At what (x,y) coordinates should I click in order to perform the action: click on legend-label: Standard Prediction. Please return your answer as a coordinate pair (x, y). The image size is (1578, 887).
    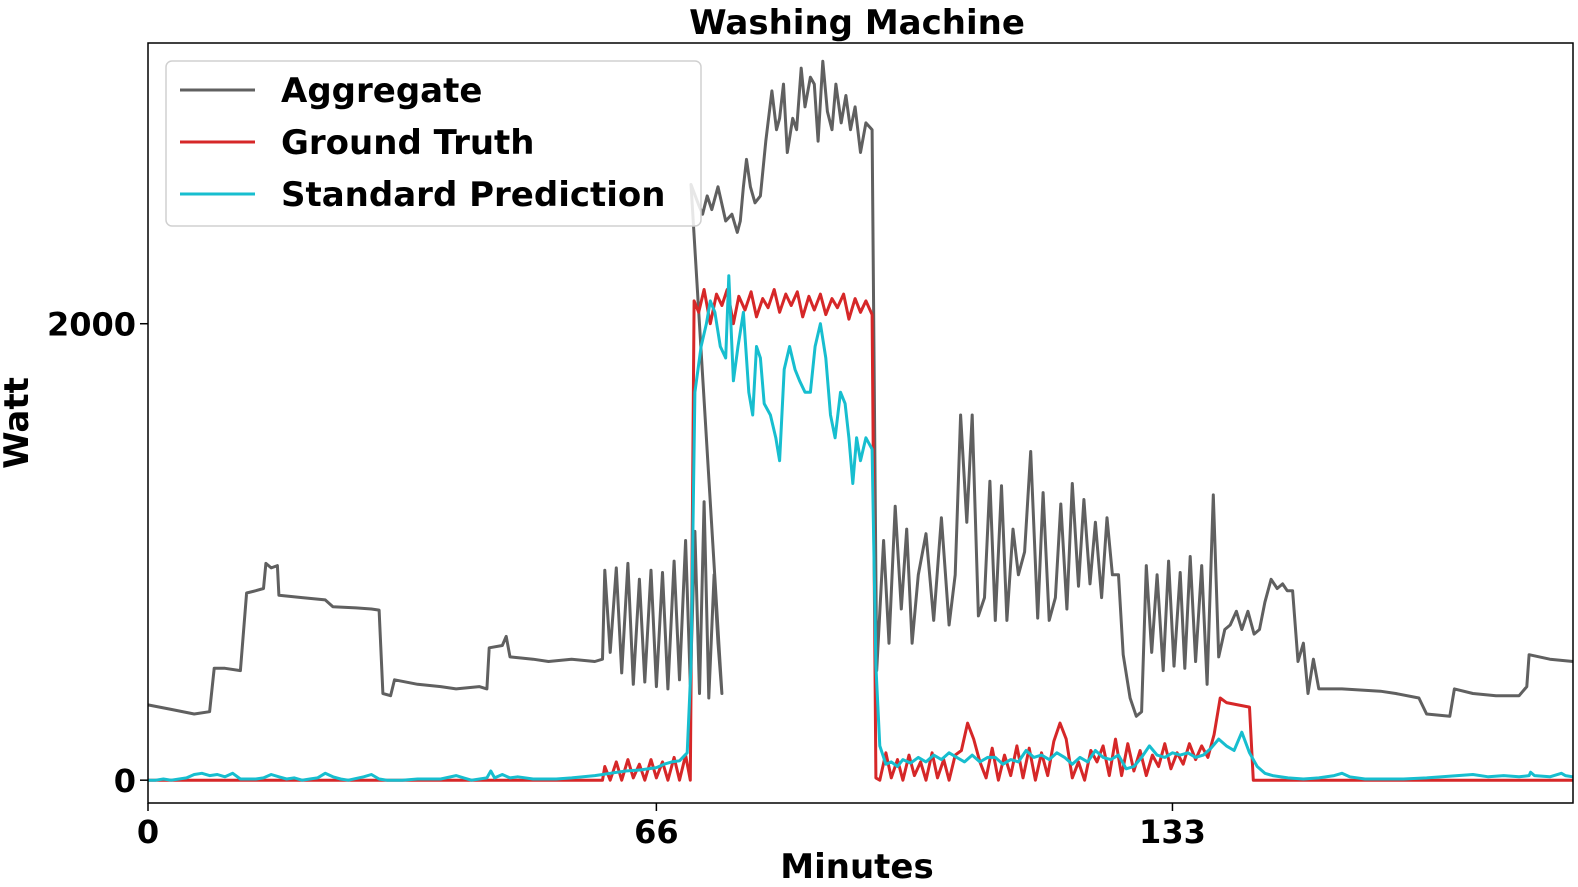
    Looking at the image, I should click on (473, 195).